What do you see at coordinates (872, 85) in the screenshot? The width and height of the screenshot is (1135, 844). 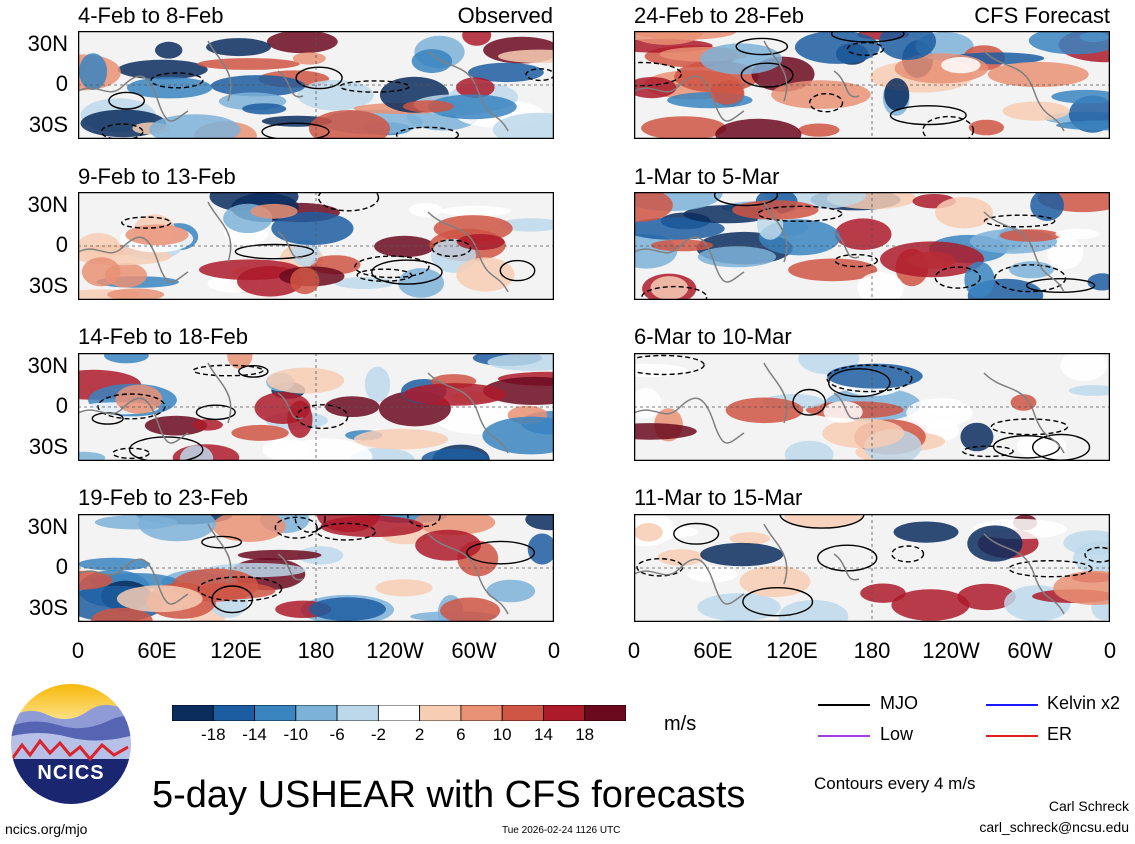 I see `map-panel-svg` at bounding box center [872, 85].